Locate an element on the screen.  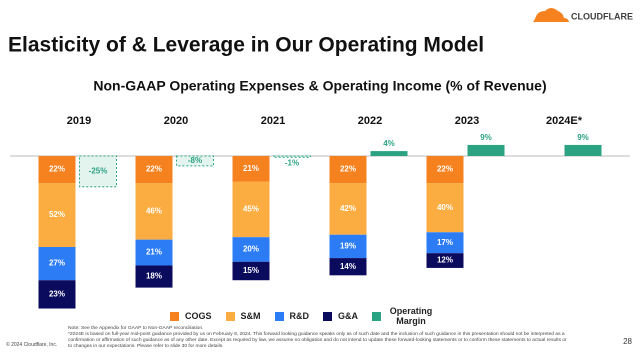
data-label: 46% is located at coordinates (154, 210).